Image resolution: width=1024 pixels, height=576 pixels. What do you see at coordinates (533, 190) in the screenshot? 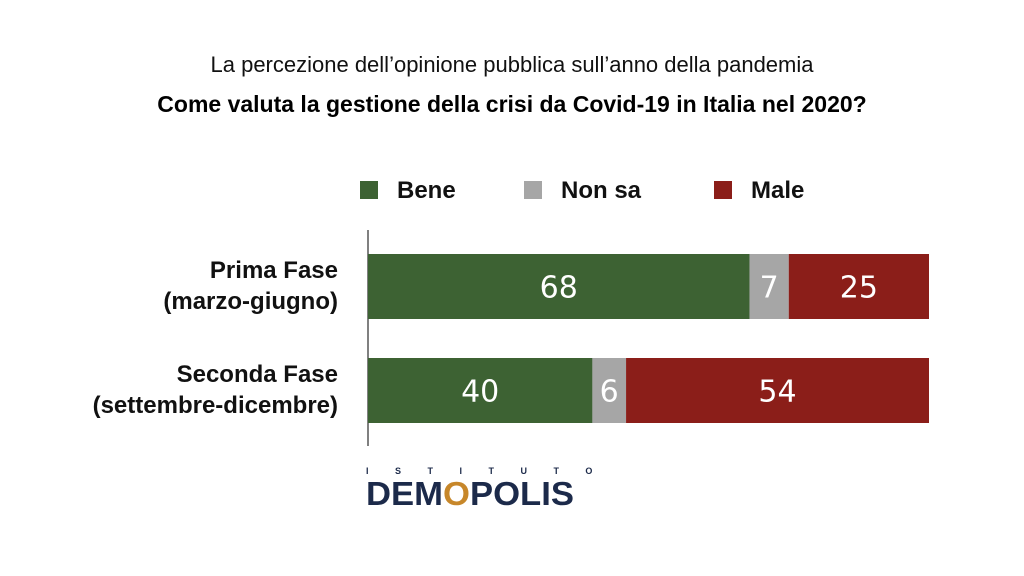
I see `legend-swatch-non-sa` at bounding box center [533, 190].